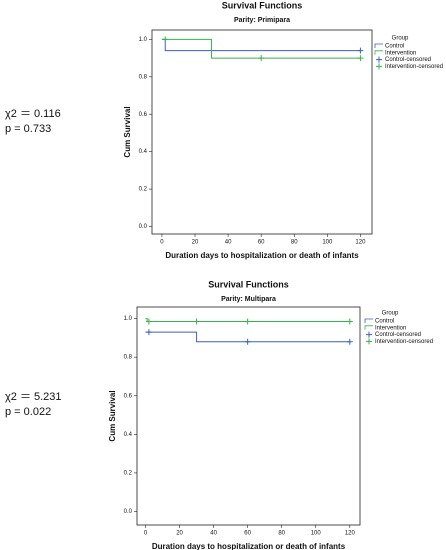 The image size is (446, 550). What do you see at coordinates (28, 129) in the screenshot?
I see `annotation: p = 0.733` at bounding box center [28, 129].